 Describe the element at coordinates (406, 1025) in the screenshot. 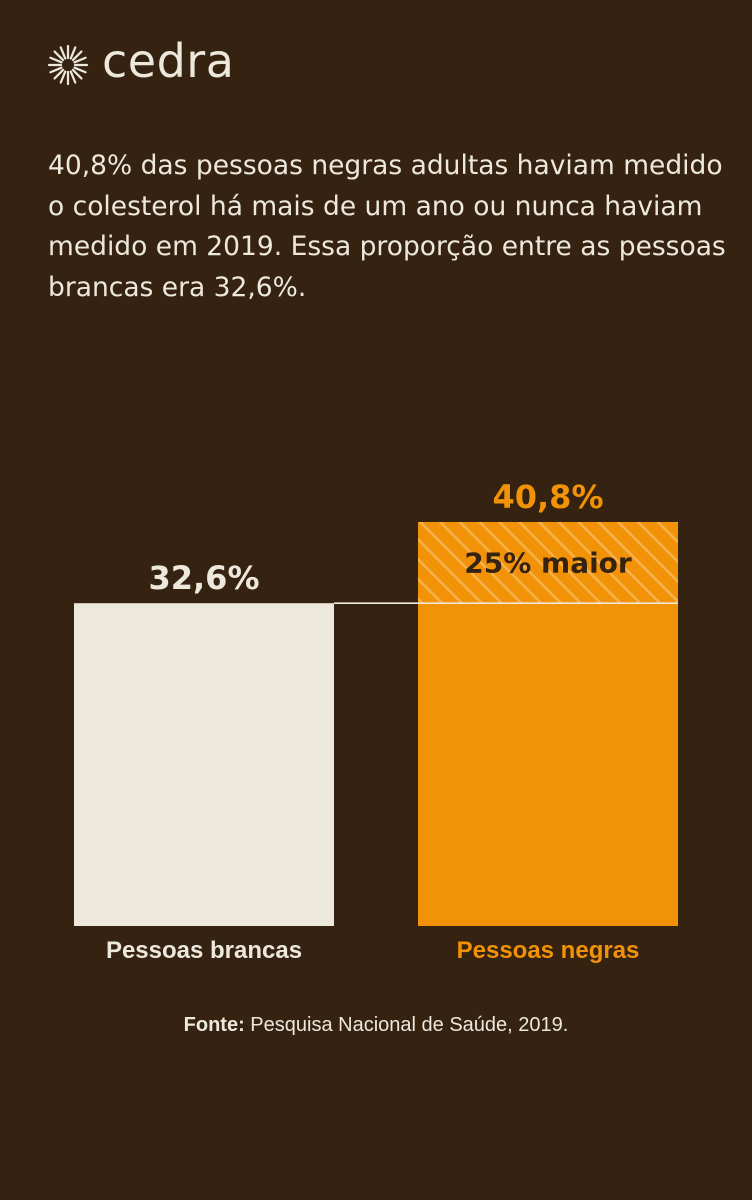

I see `source-text: Pesquisa Nacional de Saúde, 2019.` at that location.